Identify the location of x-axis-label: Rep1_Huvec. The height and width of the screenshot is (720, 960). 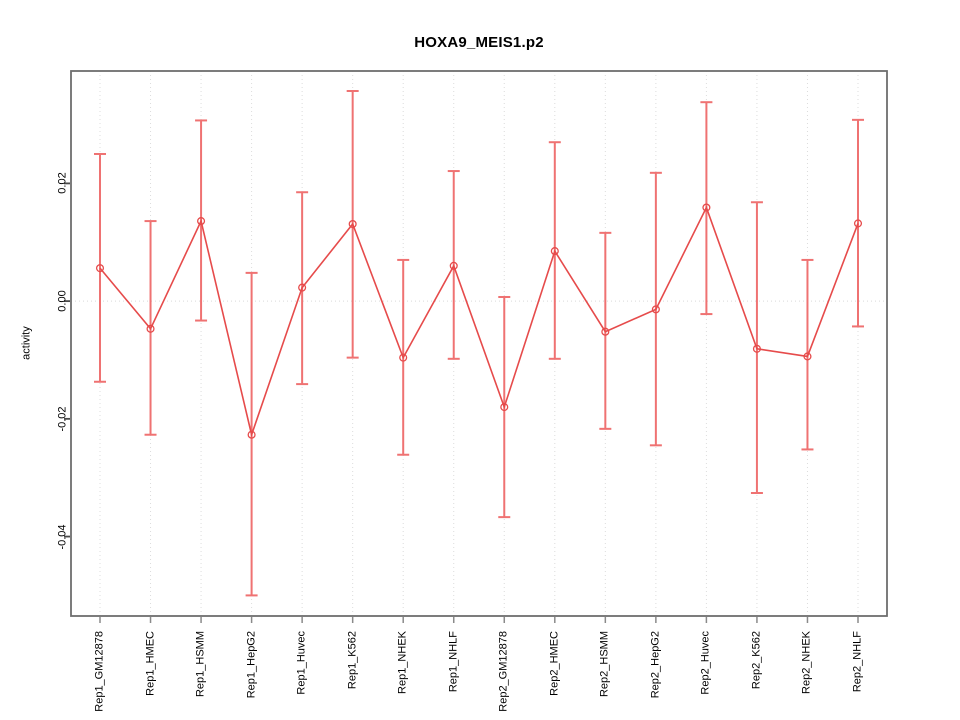
(301, 663).